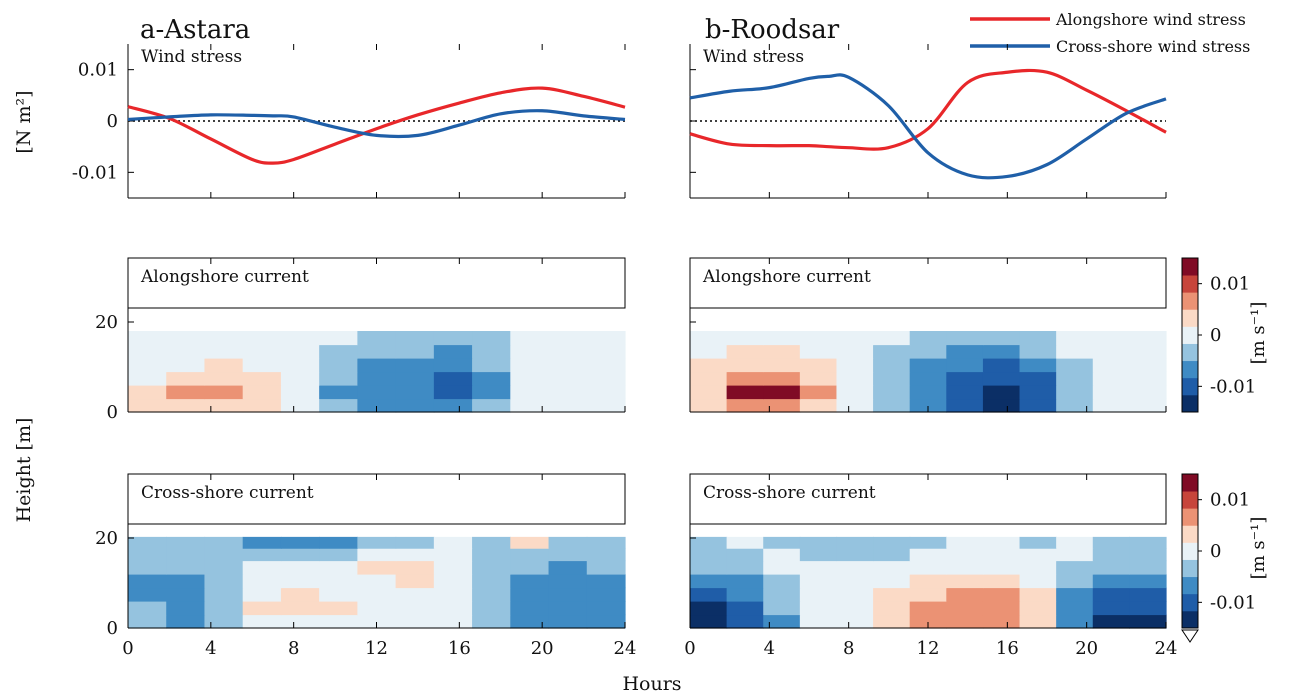  Describe the element at coordinates (1218, 558) in the screenshot. I see `colorbar-cross-shore: 0.01 0 -0.01` at that location.